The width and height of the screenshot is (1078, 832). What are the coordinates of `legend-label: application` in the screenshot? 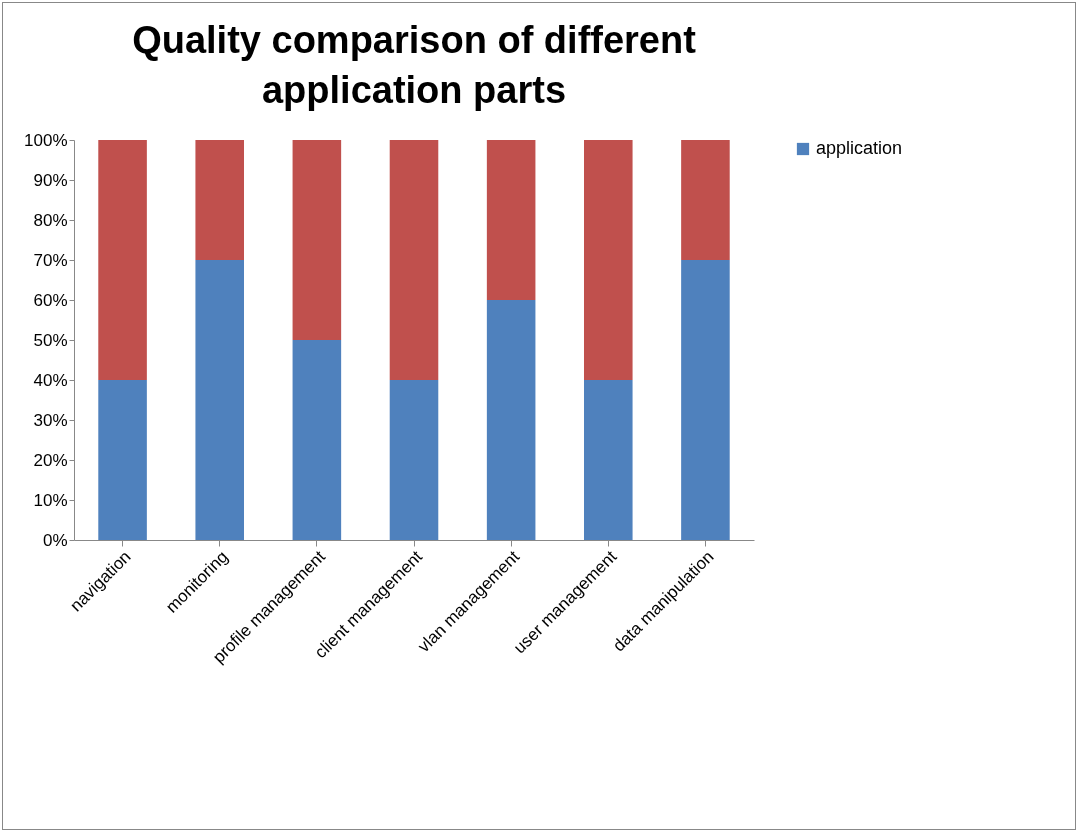 It's located at (859, 148).